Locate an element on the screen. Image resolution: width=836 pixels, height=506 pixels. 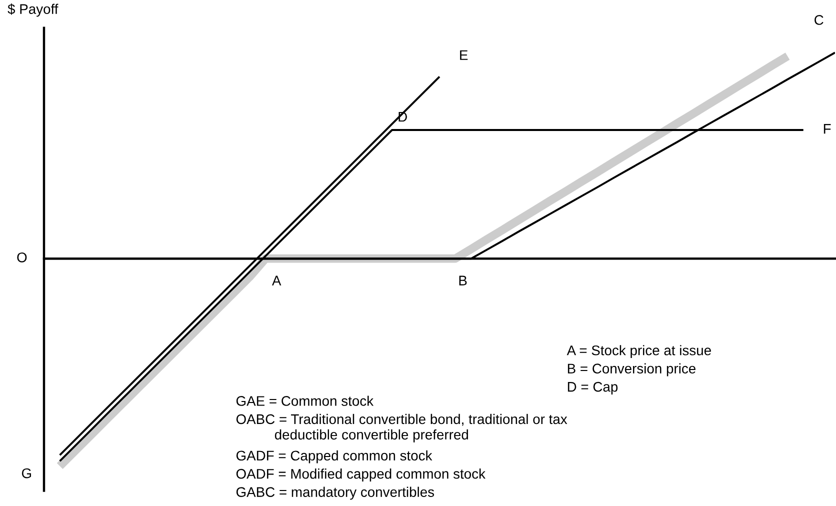
text: G is located at coordinates (27, 473).